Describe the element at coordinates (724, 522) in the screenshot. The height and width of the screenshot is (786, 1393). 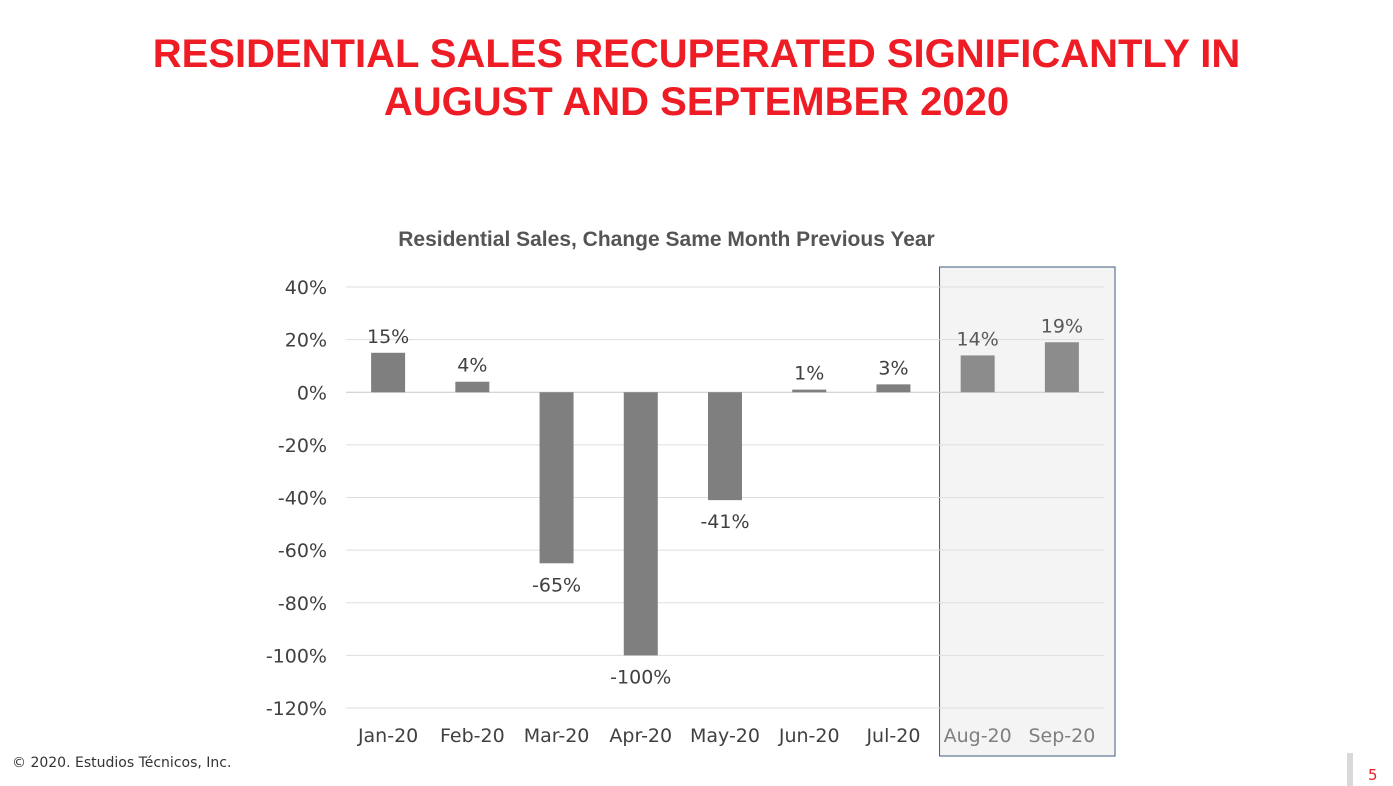
I see `data-label: -41%` at that location.